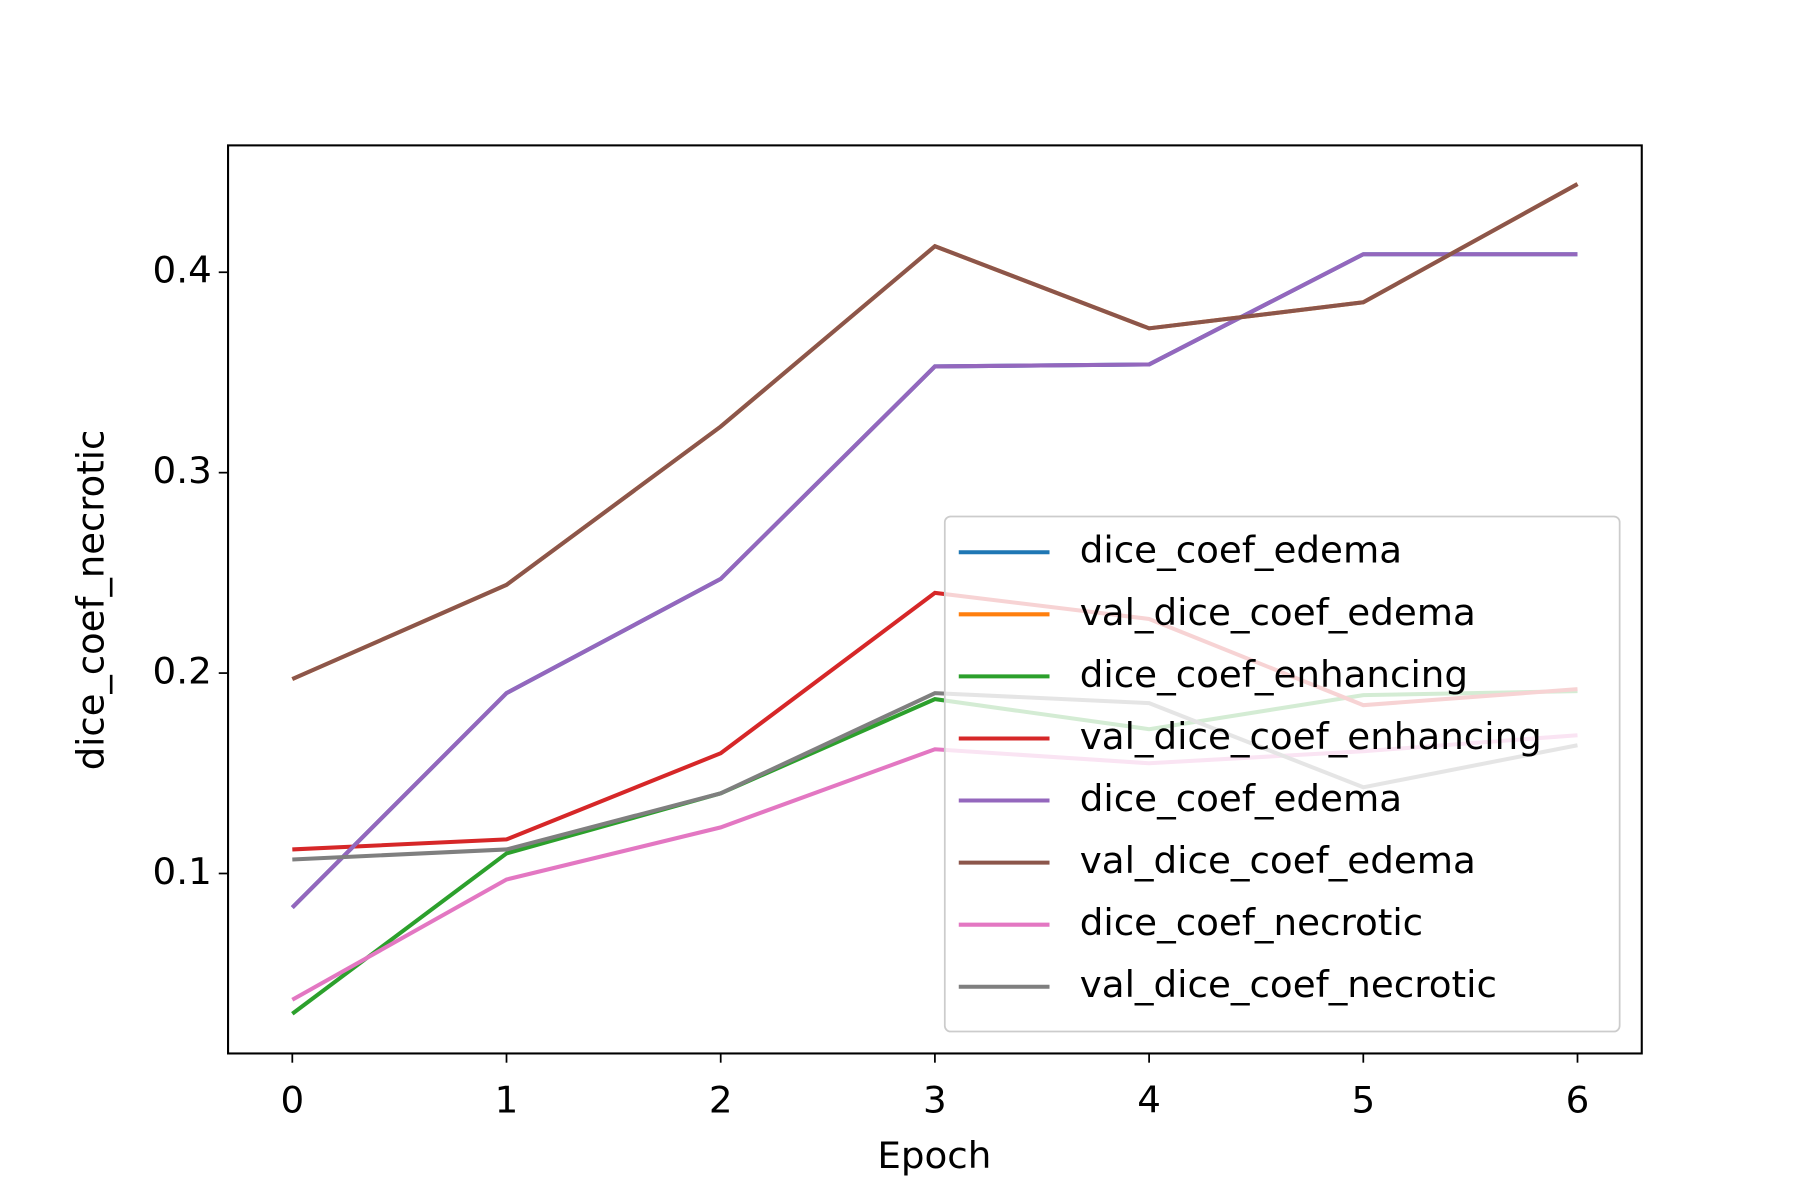  Describe the element at coordinates (934, 1155) in the screenshot. I see `x-axis-label: Epoch` at that location.